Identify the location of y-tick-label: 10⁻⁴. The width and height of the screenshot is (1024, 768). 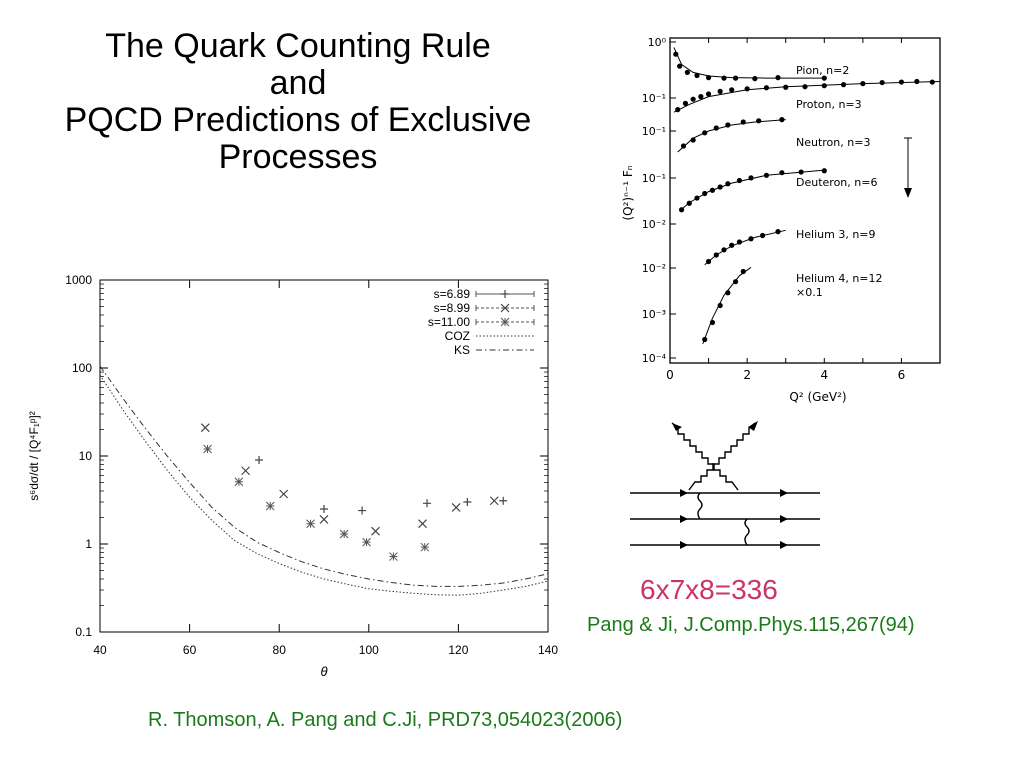
(654, 358).